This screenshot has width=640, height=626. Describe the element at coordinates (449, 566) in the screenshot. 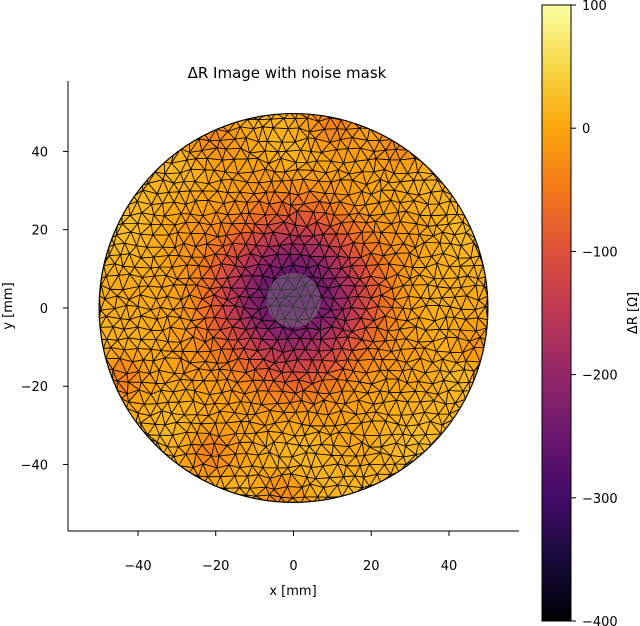

I see `x-tick-label: 40` at that location.